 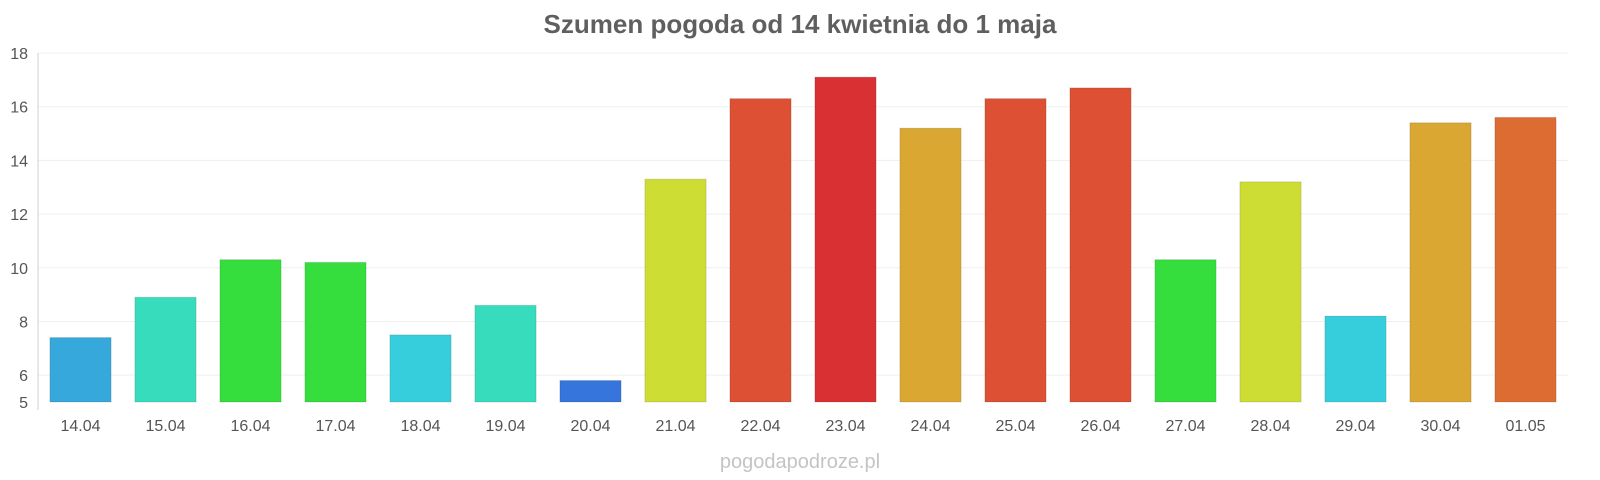 I want to click on bar-17.04, so click(x=335, y=332).